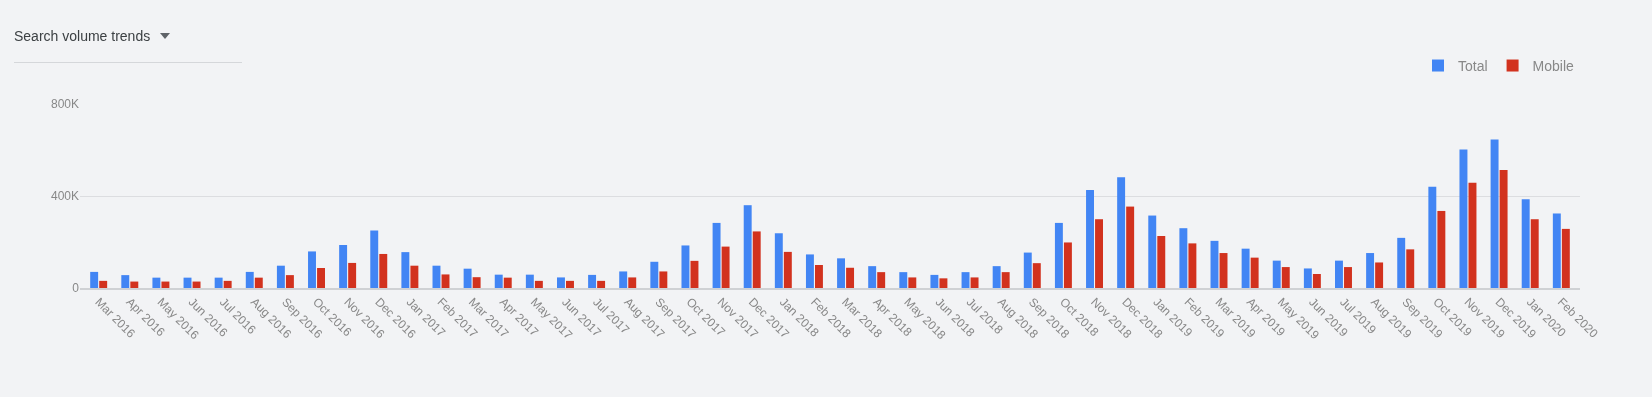 The height and width of the screenshot is (397, 1652). I want to click on y-tick-label: 0, so click(76, 288).